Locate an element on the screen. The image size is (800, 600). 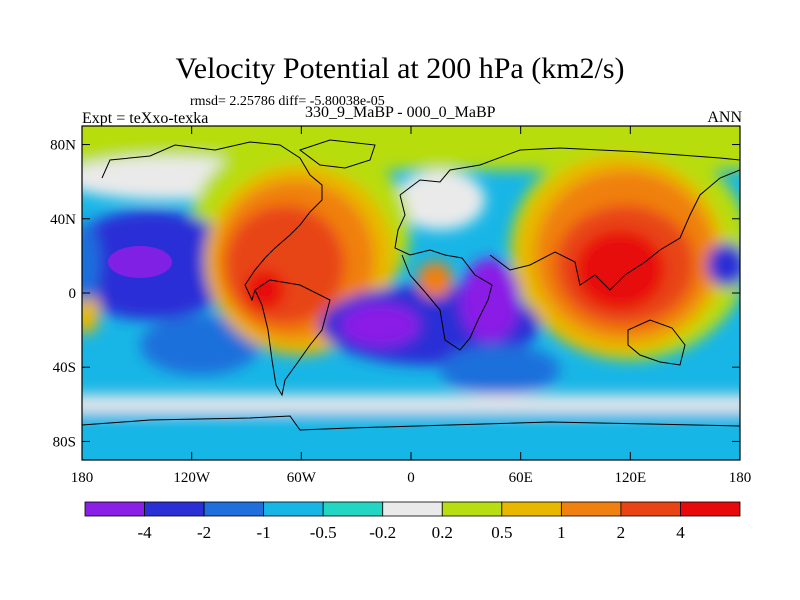
coast-asia-south is located at coordinates (614, 230).